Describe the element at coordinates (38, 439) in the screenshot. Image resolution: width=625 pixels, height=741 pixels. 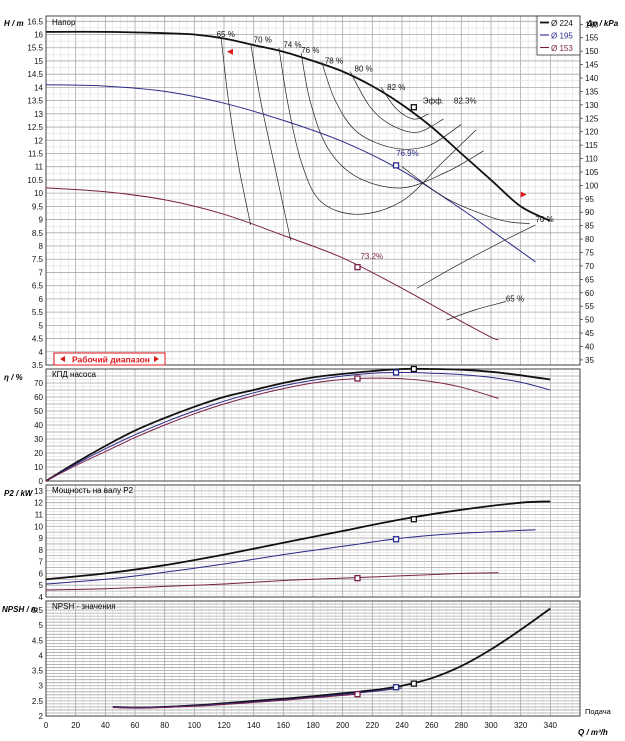
I see `efficiency-y-tick: 30` at that location.